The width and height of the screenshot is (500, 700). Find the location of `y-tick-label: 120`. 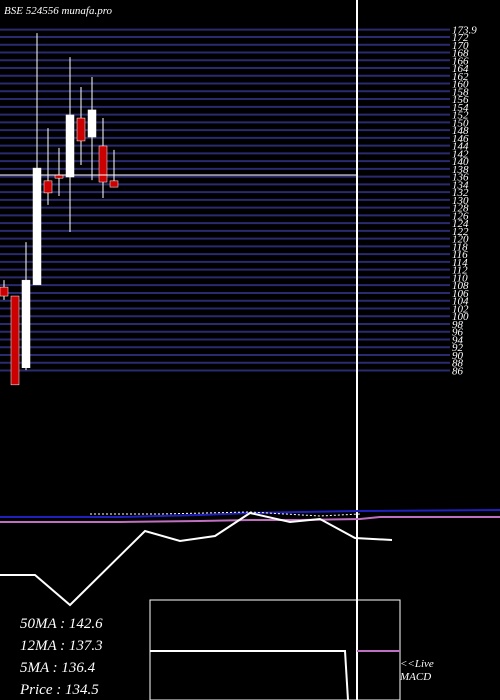

y-tick-label: 120 is located at coordinates (460, 240).